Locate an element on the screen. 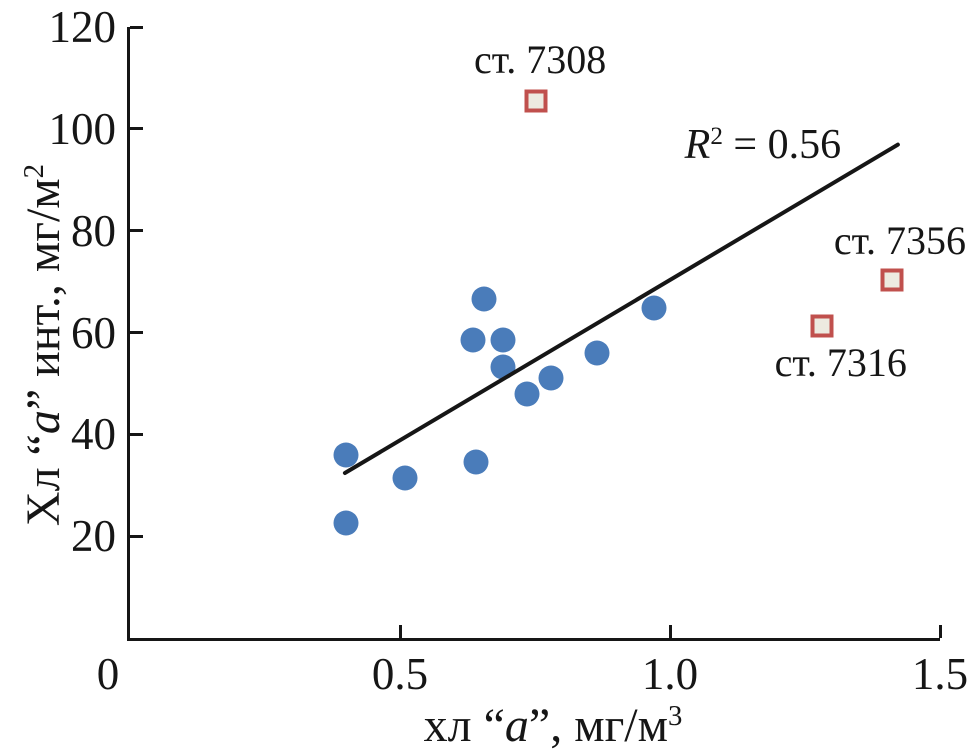 The width and height of the screenshot is (969, 756). r-squared-annotation: R2 = 0.56 is located at coordinates (763, 145).